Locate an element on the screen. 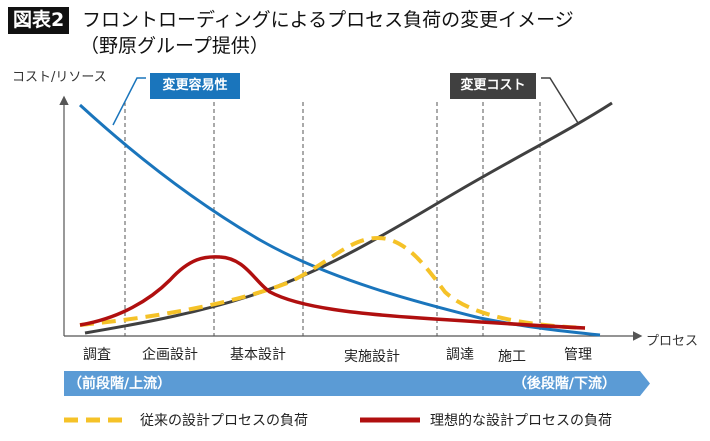 The width and height of the screenshot is (710, 441). figure-badge: 図表2 is located at coordinates (39, 20).